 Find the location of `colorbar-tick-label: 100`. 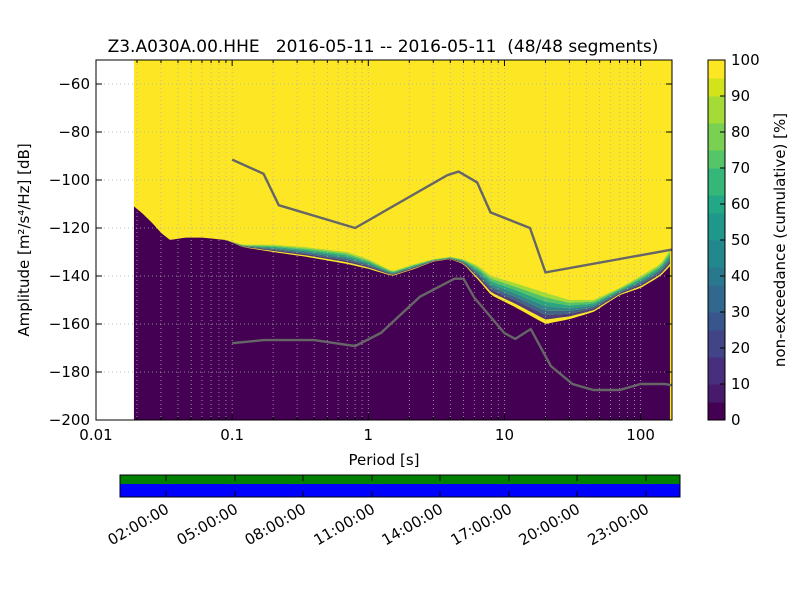

colorbar-tick-label: 100 is located at coordinates (745, 60).